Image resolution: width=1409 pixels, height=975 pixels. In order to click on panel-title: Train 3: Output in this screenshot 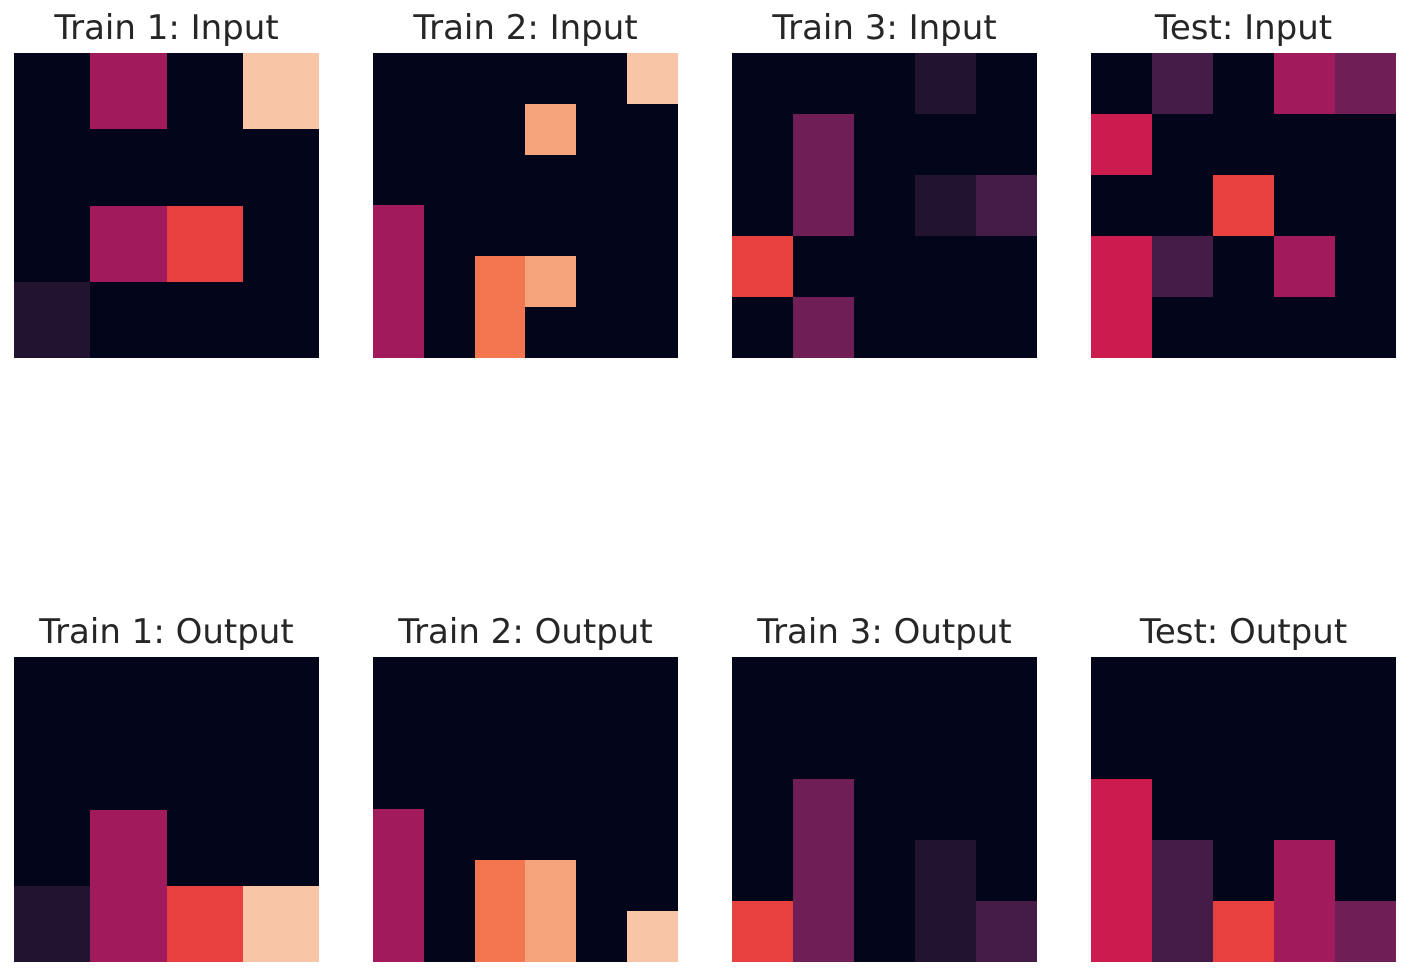, I will do `click(884, 632)`.